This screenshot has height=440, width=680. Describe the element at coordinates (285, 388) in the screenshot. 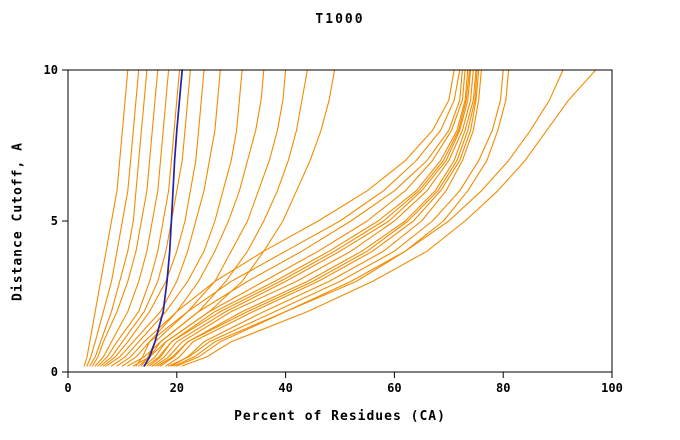

I see `x-tick-label: 40` at that location.